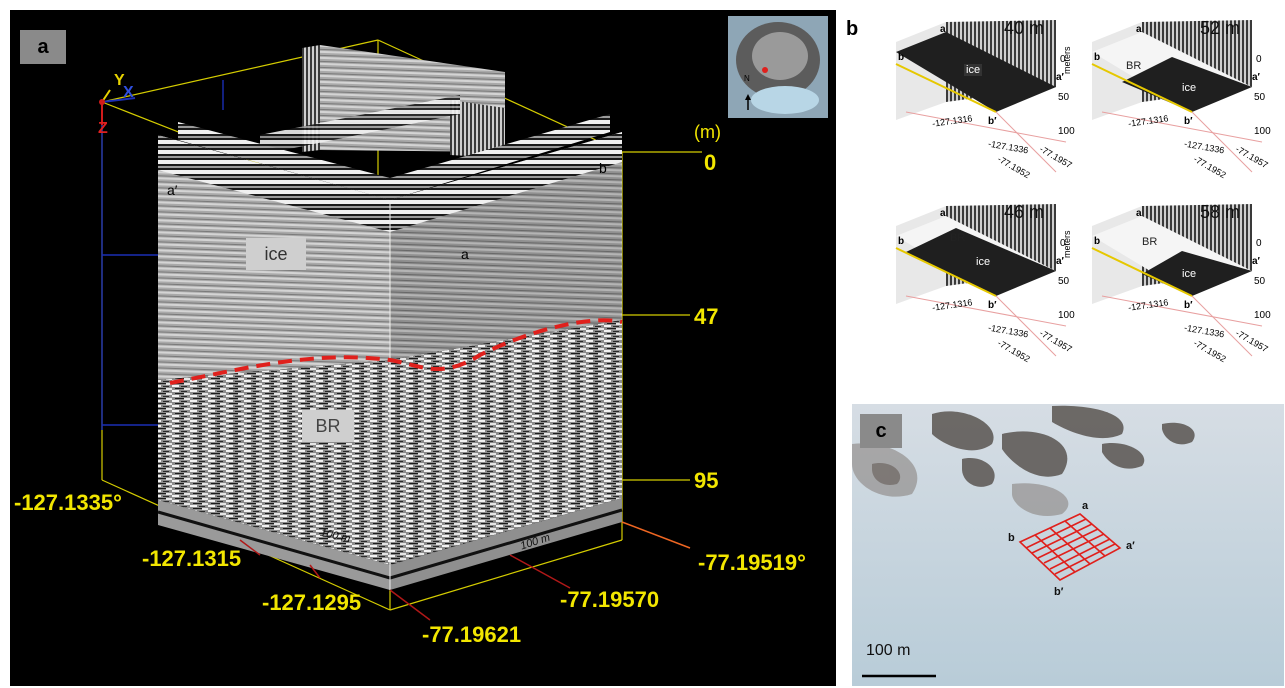  I want to click on slice-1-b: b, so click(901, 57).